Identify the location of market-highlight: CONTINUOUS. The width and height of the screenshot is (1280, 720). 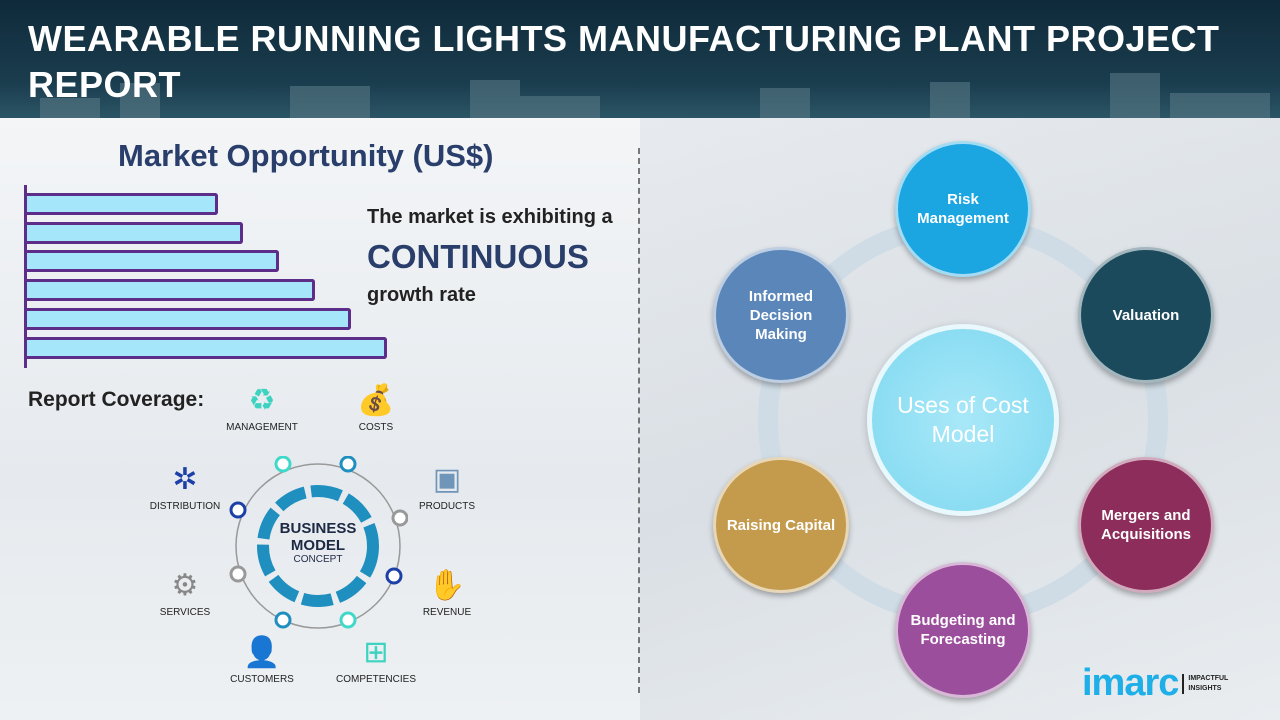
(478, 256).